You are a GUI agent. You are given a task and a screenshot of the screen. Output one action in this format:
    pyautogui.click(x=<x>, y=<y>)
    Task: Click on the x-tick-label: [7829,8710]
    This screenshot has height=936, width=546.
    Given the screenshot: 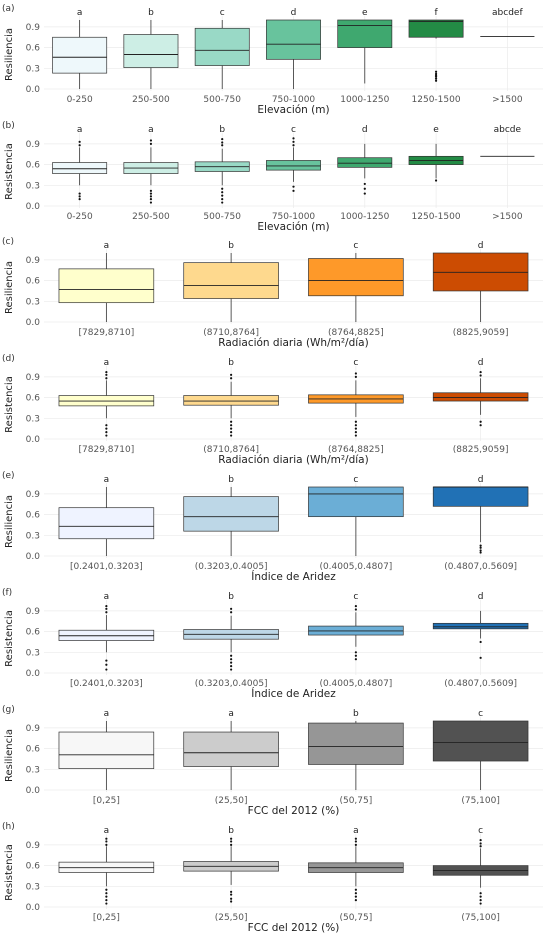 What is the action you would take?
    pyautogui.click(x=107, y=333)
    